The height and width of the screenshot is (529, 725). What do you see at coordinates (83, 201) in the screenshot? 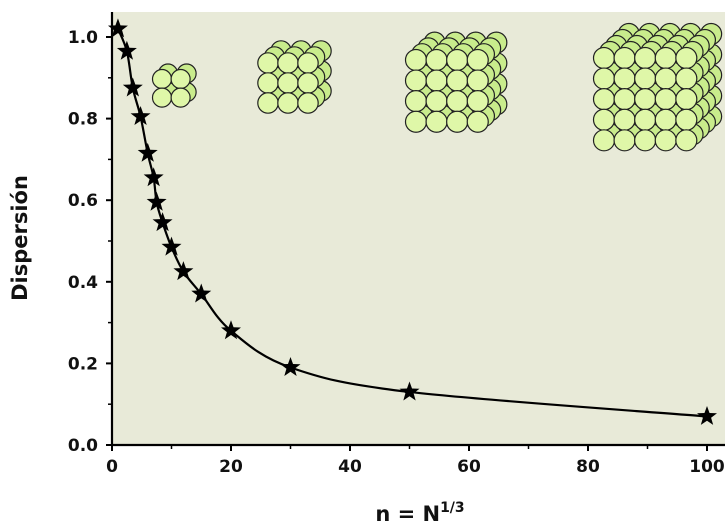
I see `y-tick-label: 0.6` at bounding box center [83, 201].